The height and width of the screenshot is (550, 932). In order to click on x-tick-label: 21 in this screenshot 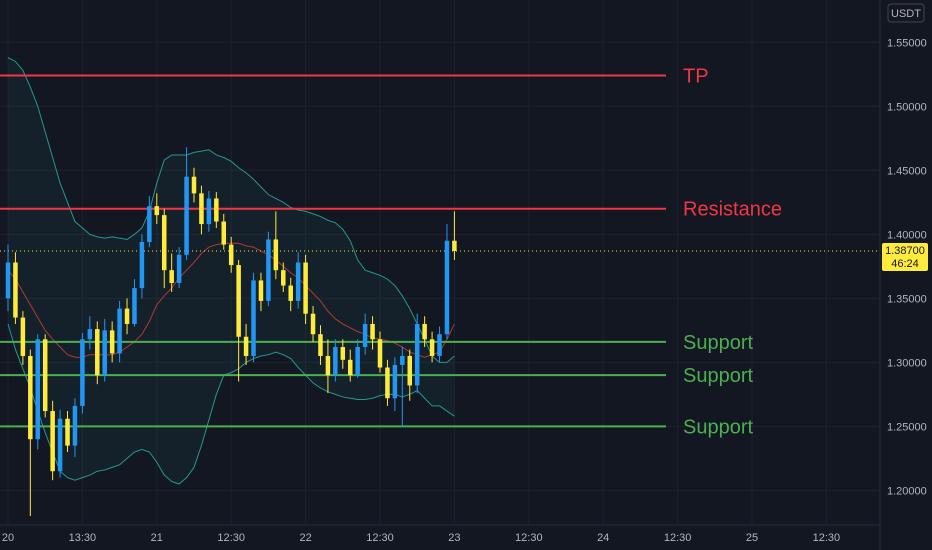, I will do `click(157, 538)`.